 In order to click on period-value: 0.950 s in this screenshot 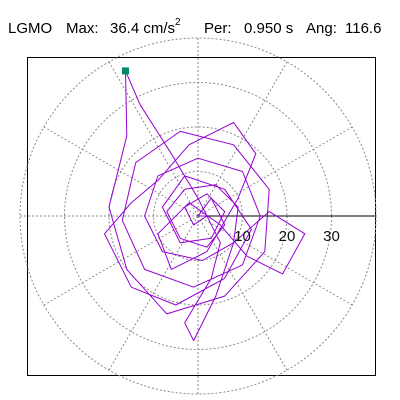, I will do `click(269, 28)`.